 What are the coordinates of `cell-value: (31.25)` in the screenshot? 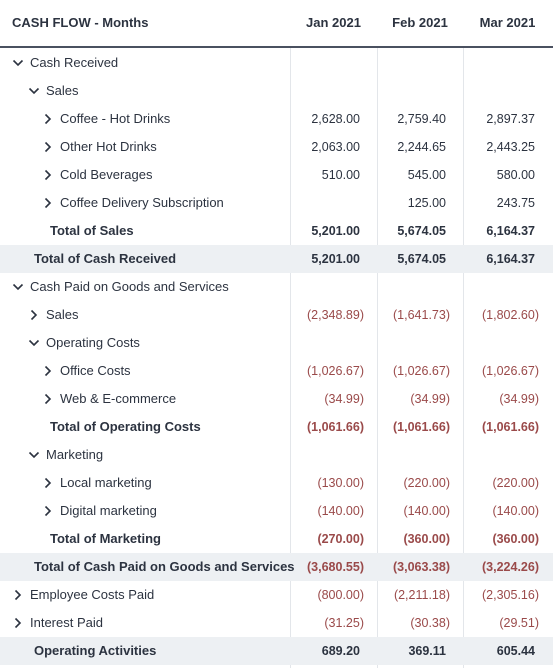 It's located at (344, 623).